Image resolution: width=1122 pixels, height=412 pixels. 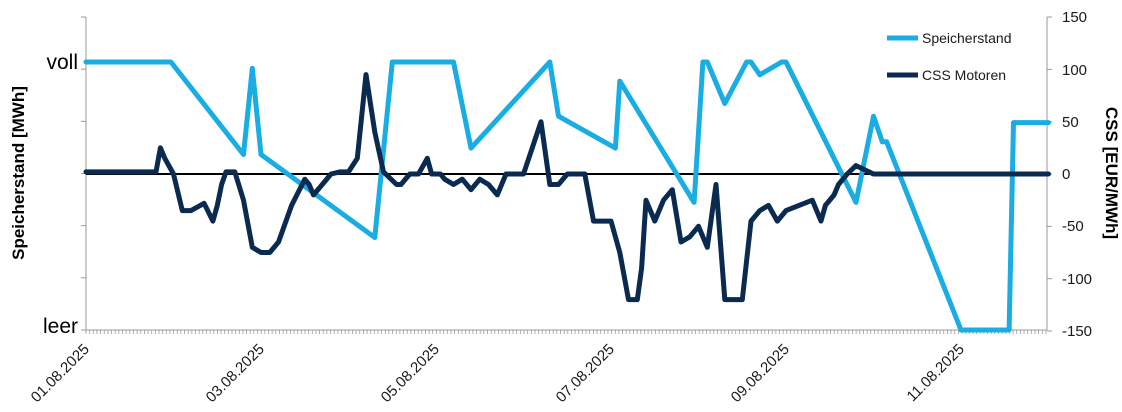 I want to click on right-axis-title: CSS [EUR/MWh], so click(x=1111, y=173).